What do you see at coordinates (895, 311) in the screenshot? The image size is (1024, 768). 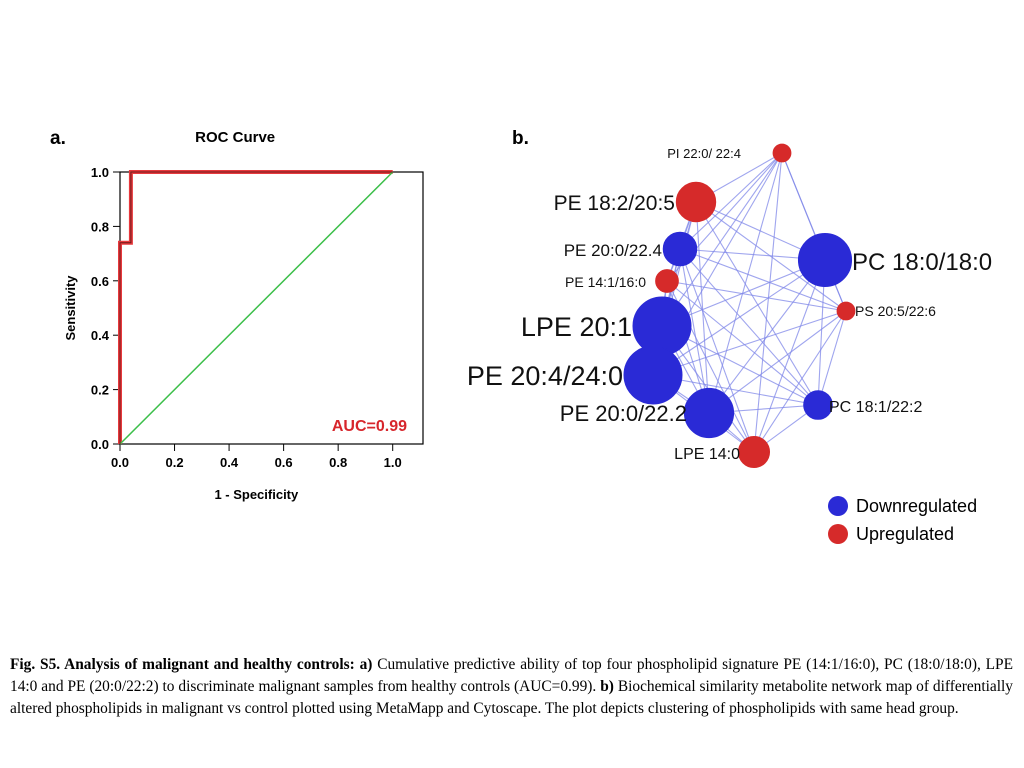 I see `network-node-label: PS 20:5/22:6` at bounding box center [895, 311].